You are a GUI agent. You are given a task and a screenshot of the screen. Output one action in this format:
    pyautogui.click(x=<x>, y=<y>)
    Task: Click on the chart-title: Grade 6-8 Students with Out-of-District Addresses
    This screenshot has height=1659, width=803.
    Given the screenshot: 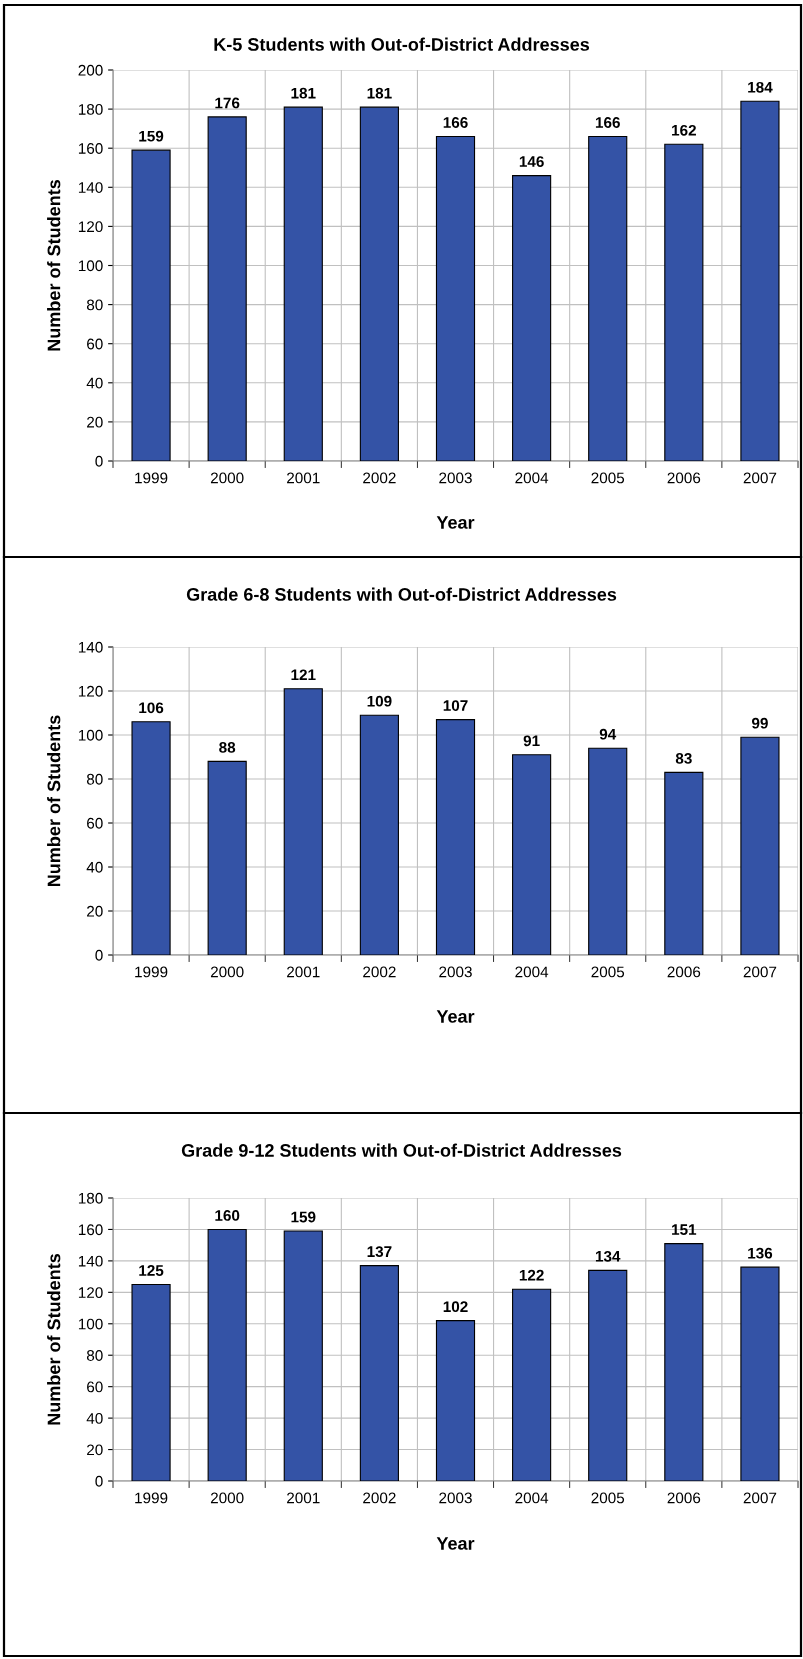 What is the action you would take?
    pyautogui.click(x=401, y=594)
    